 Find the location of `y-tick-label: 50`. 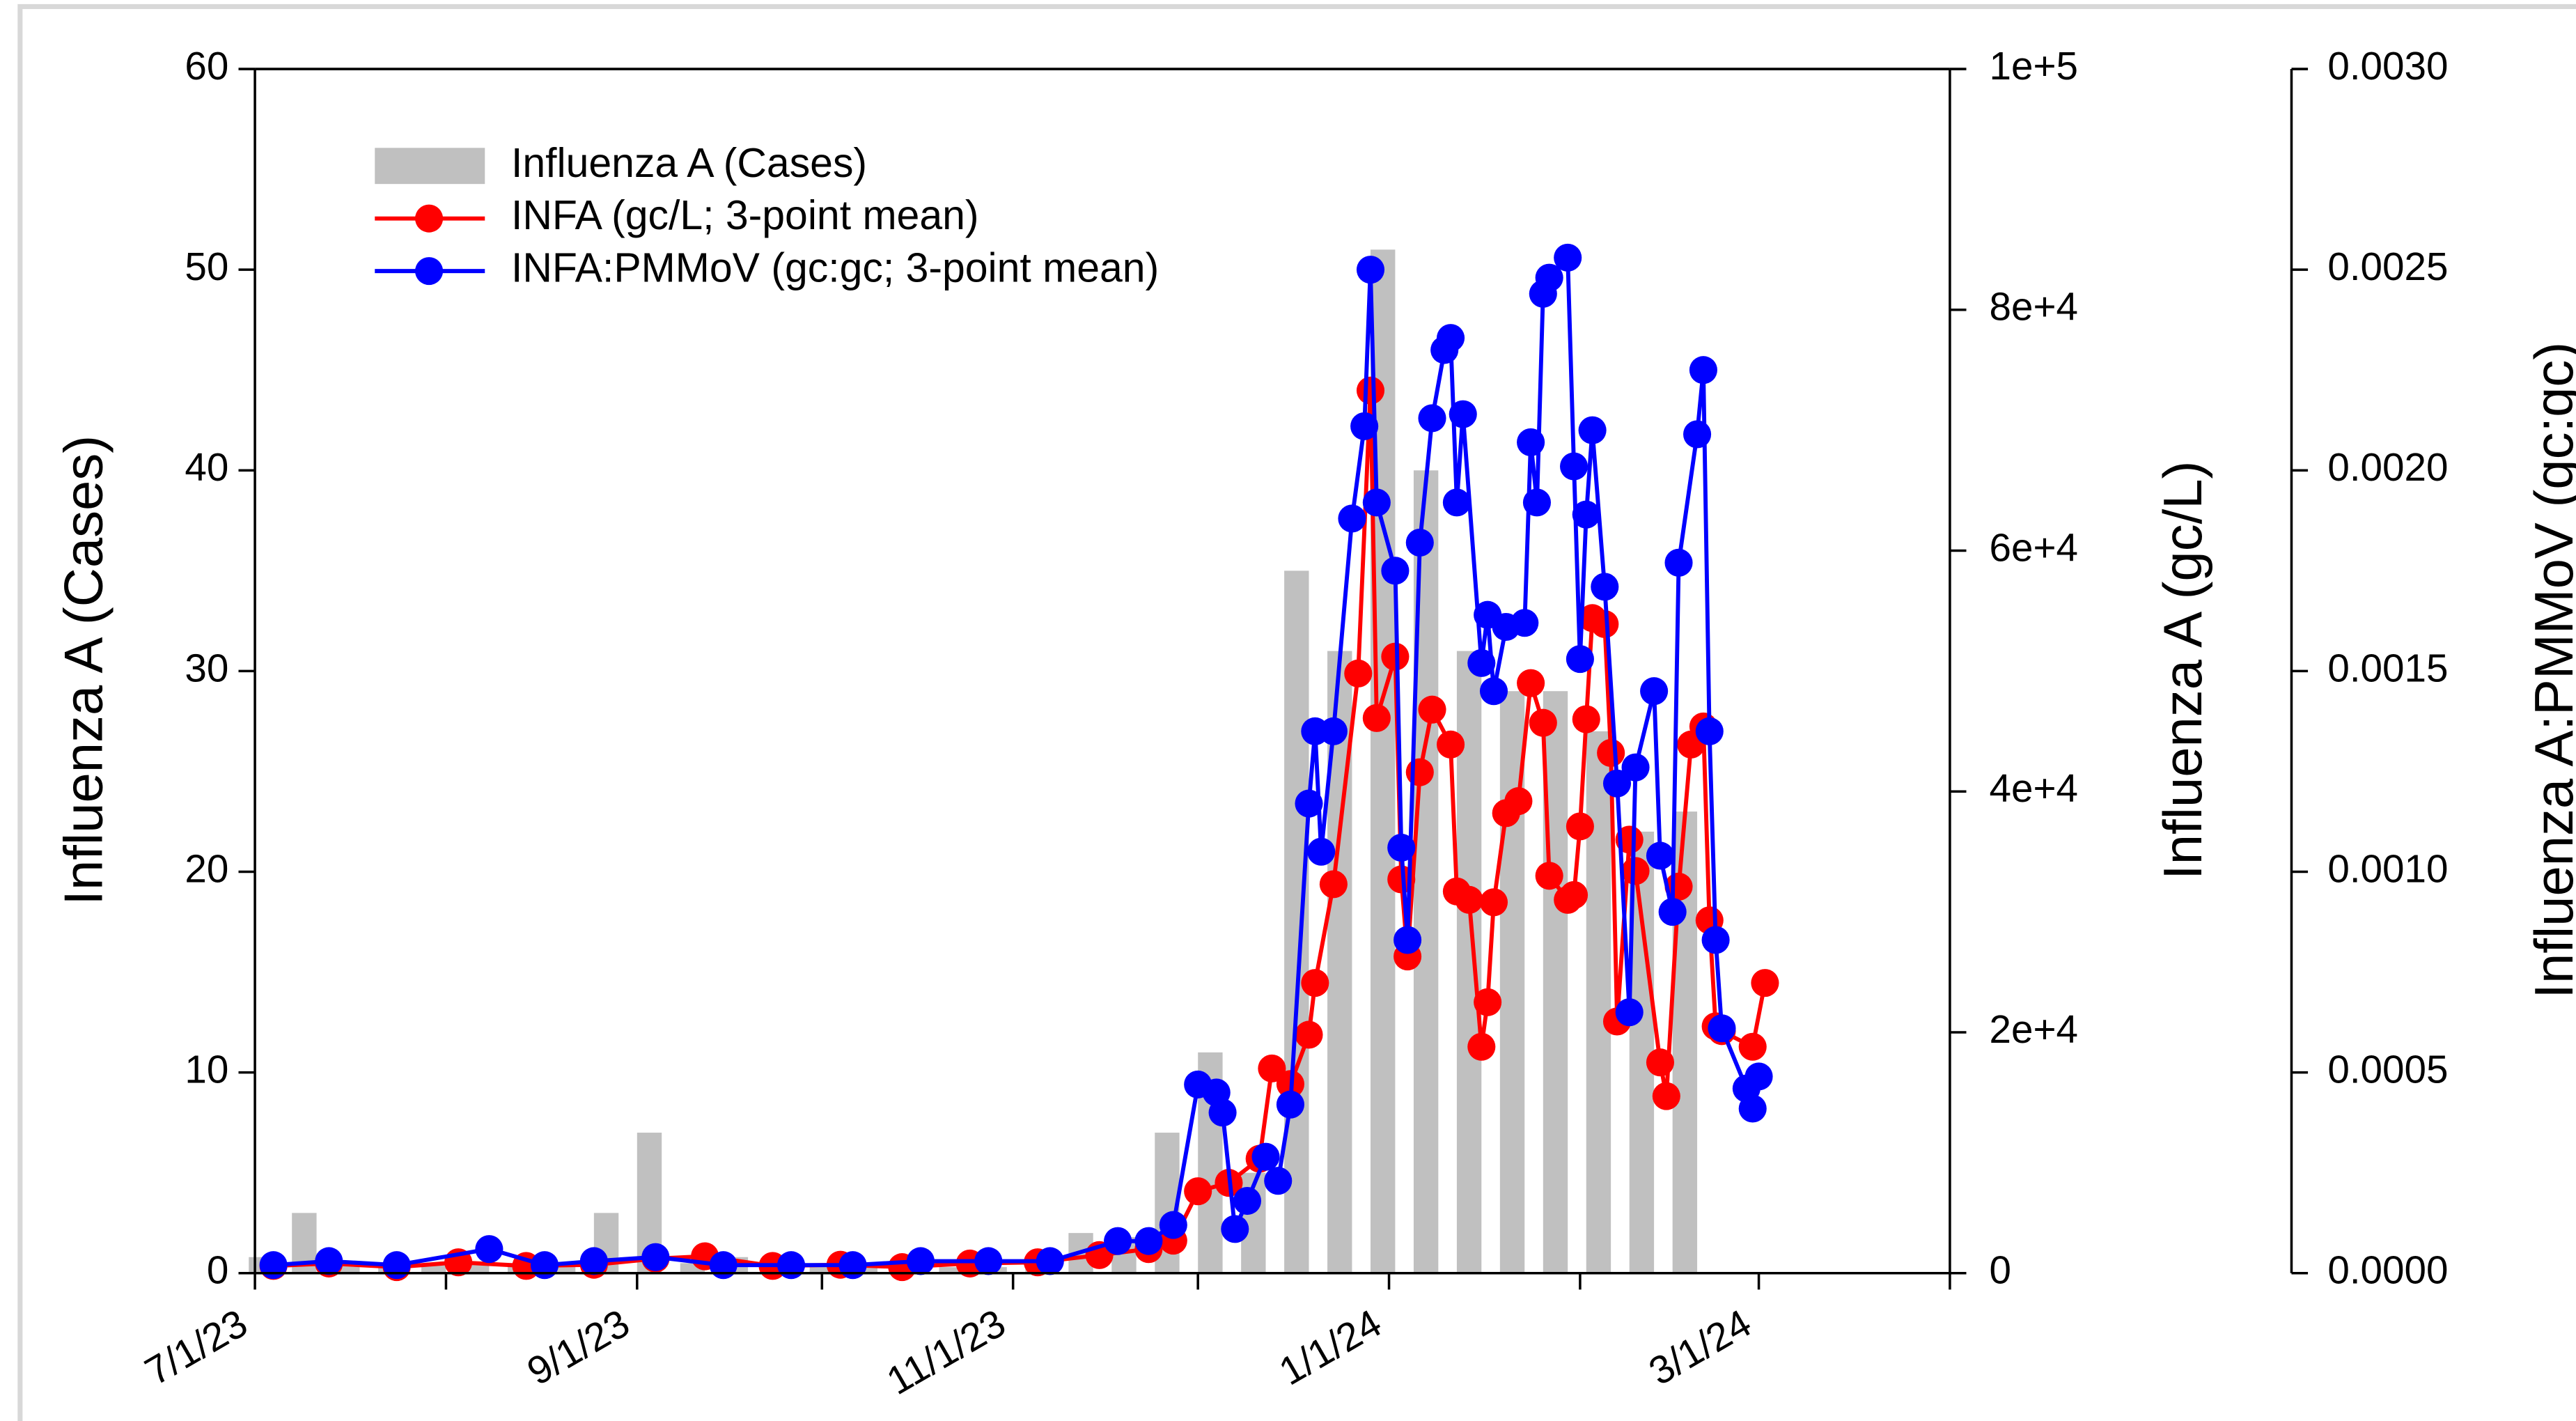

y-tick-label: 50 is located at coordinates (206, 266).